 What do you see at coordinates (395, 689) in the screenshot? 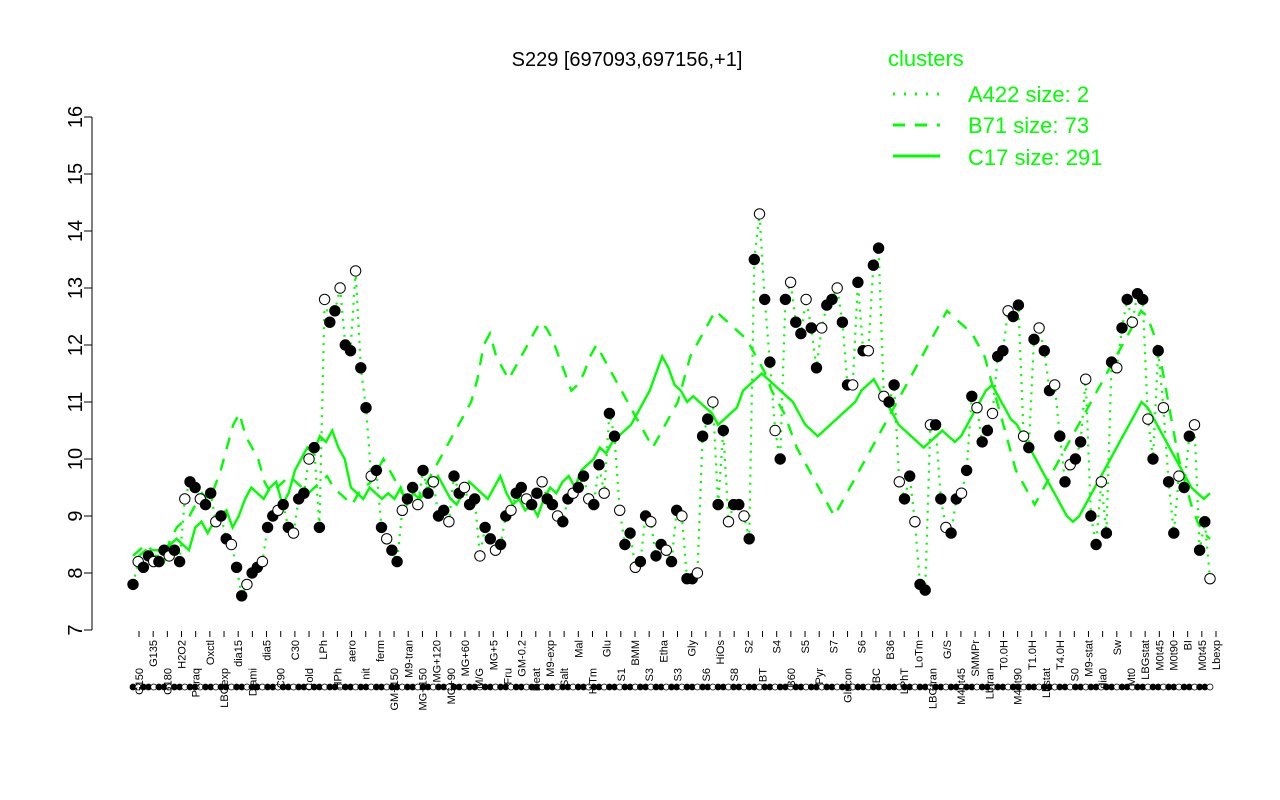
I see `x-tick-label: GM+150` at bounding box center [395, 689].